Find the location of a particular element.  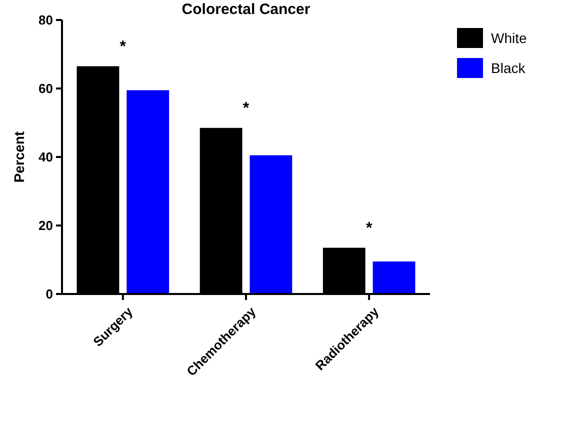

legend-label: Black is located at coordinates (508, 68).